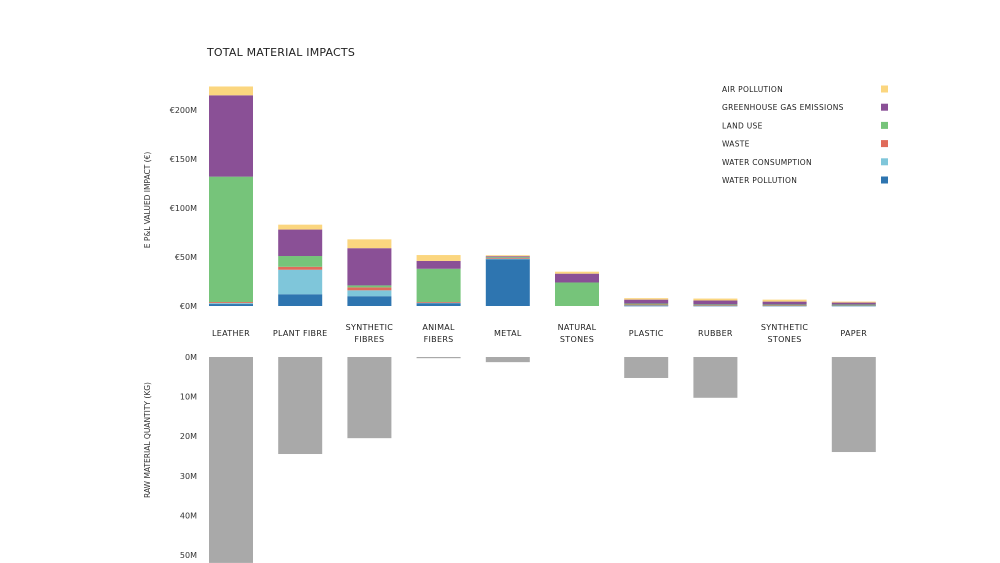 This screenshot has width=1000, height=563. I want to click on bottom-y-tick-label: 0M, so click(191, 357).